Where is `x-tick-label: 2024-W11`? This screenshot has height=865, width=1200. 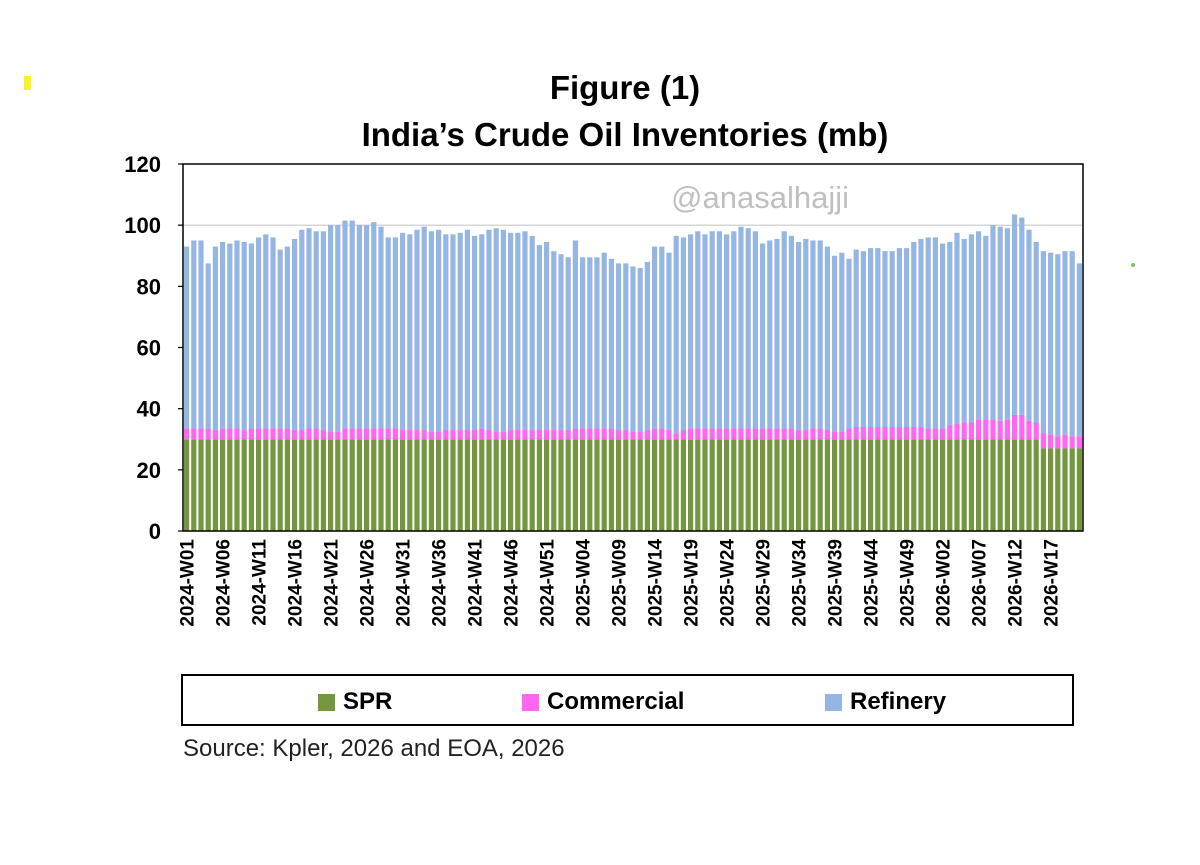 x-tick-label: 2024-W11 is located at coordinates (260, 582).